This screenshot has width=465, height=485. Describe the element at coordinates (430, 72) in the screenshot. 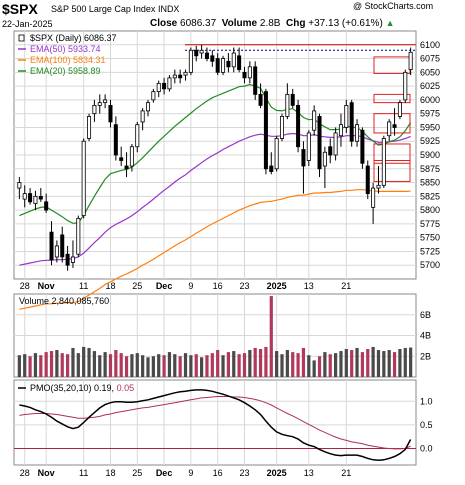

I see `price-tick-label: 6050` at that location.